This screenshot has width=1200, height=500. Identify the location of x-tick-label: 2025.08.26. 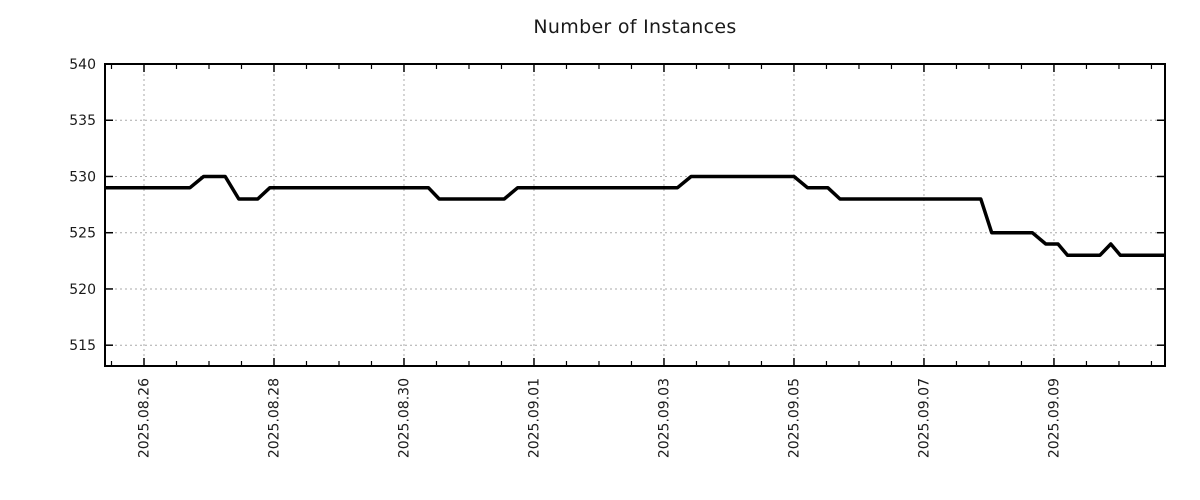
(144, 418).